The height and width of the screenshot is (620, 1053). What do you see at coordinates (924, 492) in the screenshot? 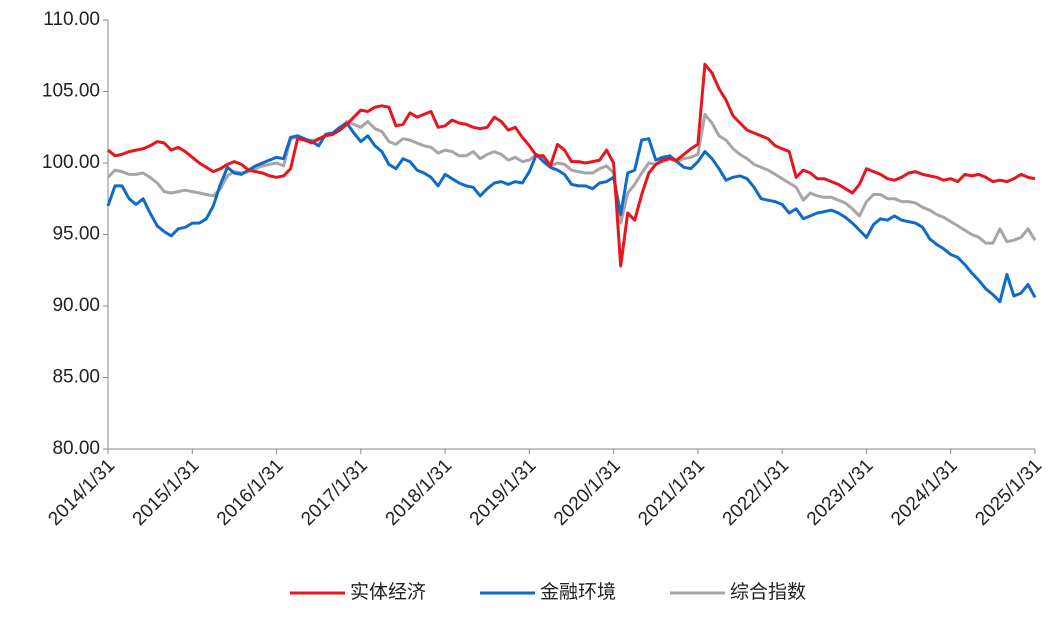
I see `x-tick-label: 2024/1/31` at bounding box center [924, 492].